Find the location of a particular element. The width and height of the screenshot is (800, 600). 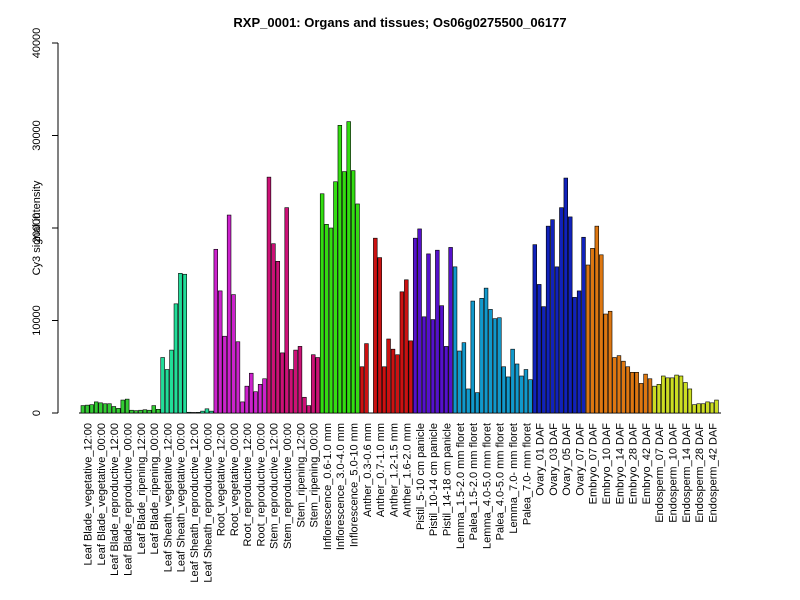

x-tick-label: Endosperm_28 DAF is located at coordinates (700, 473).